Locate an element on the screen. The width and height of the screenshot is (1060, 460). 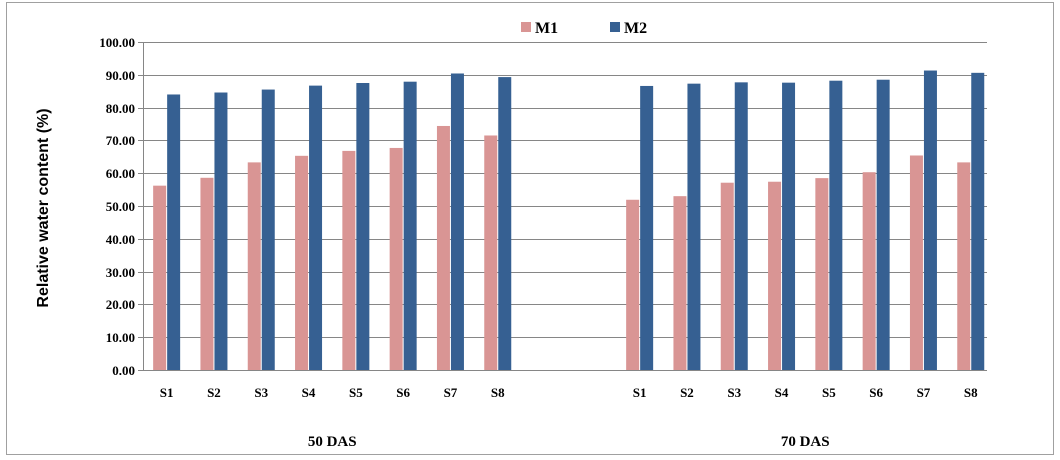
y-tick-label: 100.00 is located at coordinates (117, 42).